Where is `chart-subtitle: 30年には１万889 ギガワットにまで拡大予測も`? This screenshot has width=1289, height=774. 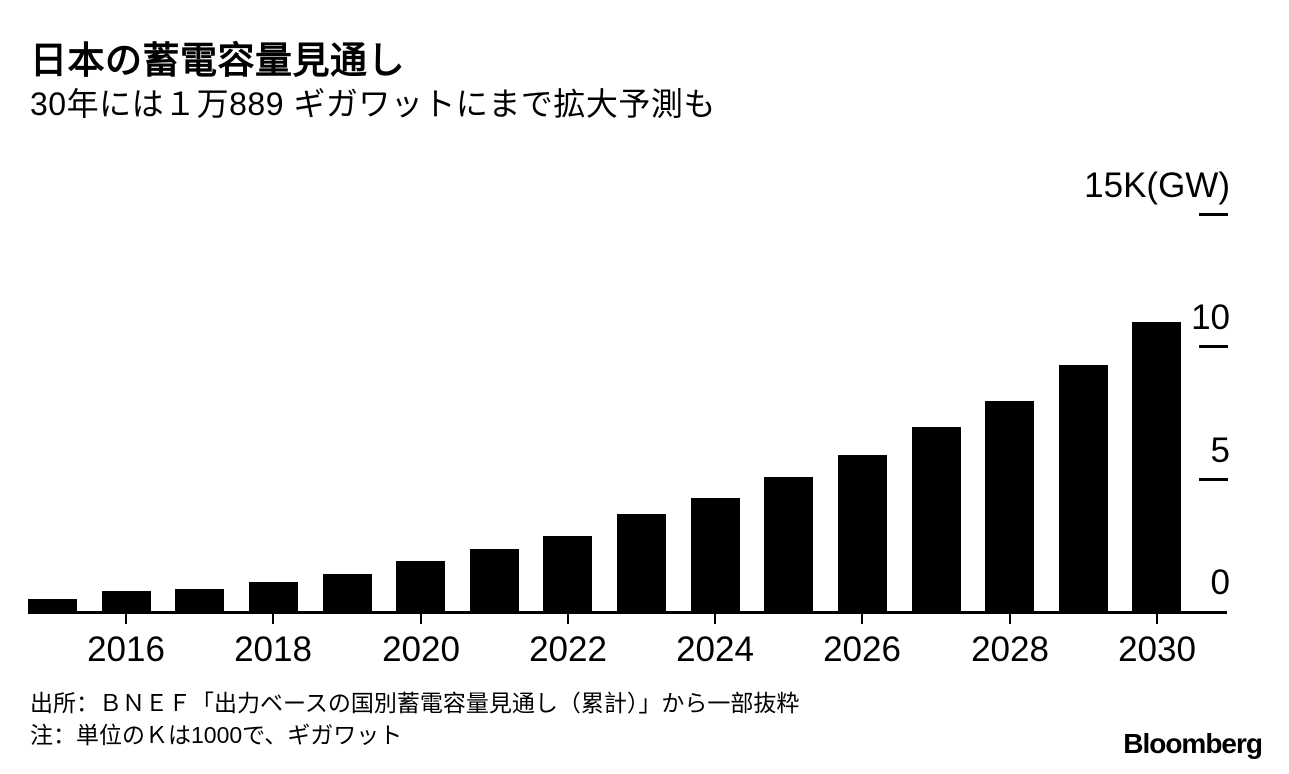 chart-subtitle: 30年には１万889 ギガワットにまで拡大予測も is located at coordinates (373, 104).